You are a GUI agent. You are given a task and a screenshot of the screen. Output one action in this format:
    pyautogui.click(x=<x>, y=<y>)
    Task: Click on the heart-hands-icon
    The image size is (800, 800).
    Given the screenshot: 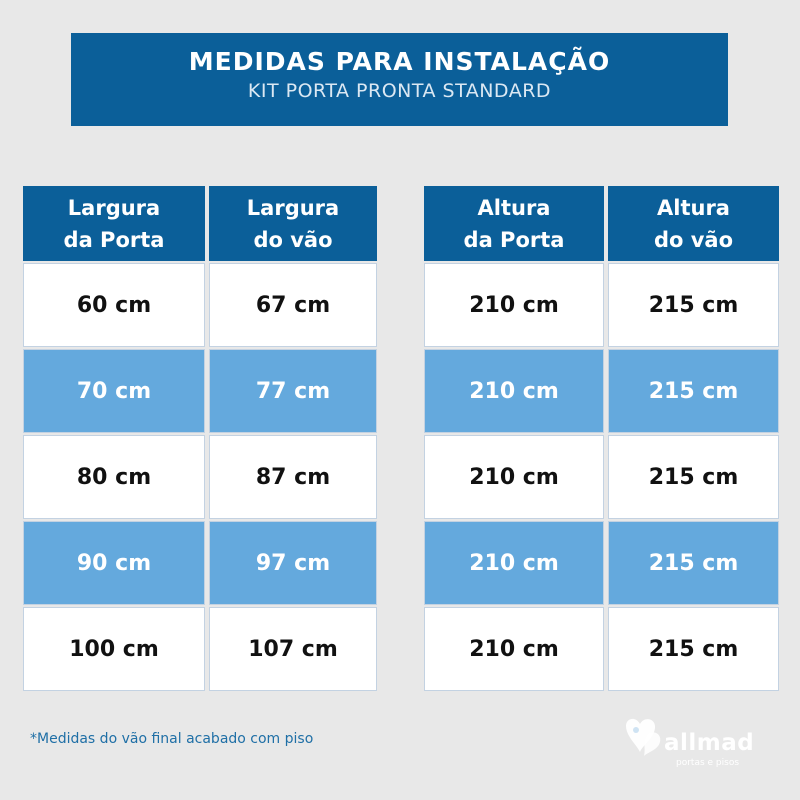 What is the action you would take?
    pyautogui.click(x=643, y=737)
    